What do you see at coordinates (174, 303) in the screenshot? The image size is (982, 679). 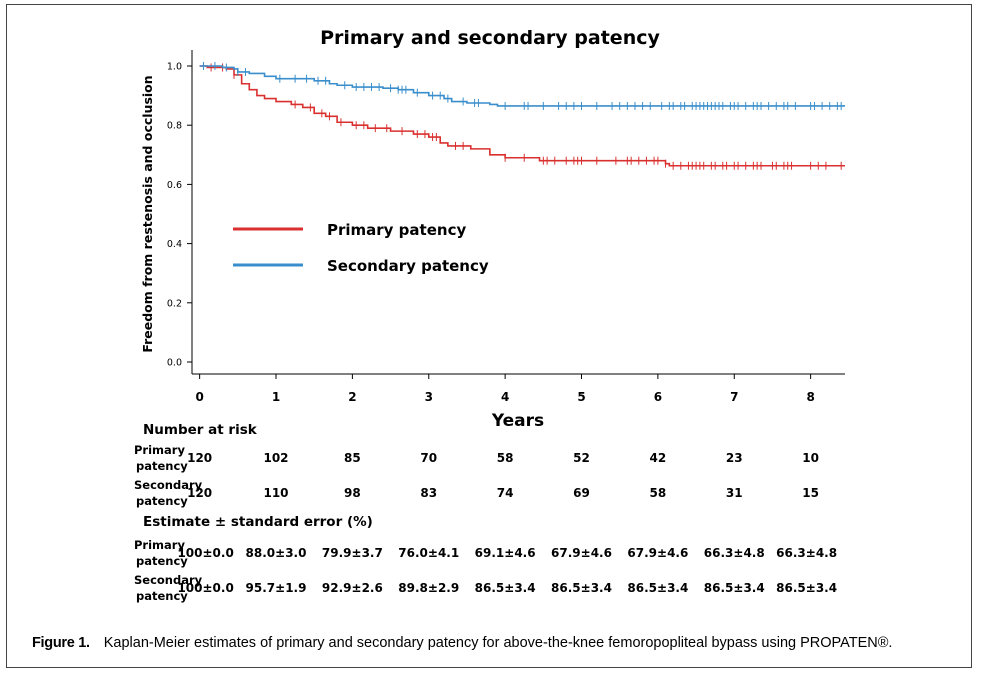 I see `y-tick-label: 0.2` at bounding box center [174, 303].